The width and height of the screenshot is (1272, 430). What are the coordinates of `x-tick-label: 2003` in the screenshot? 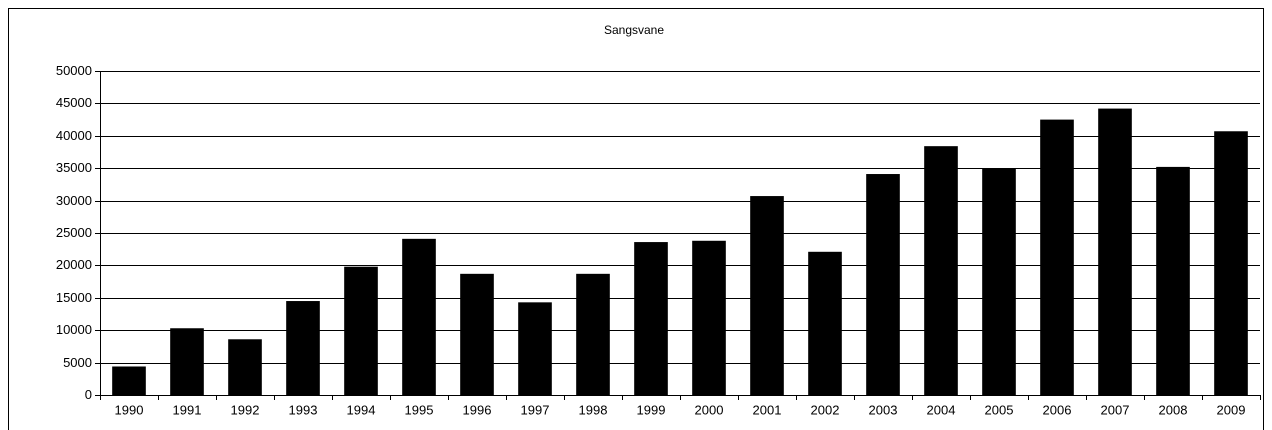 It's located at (883, 409).